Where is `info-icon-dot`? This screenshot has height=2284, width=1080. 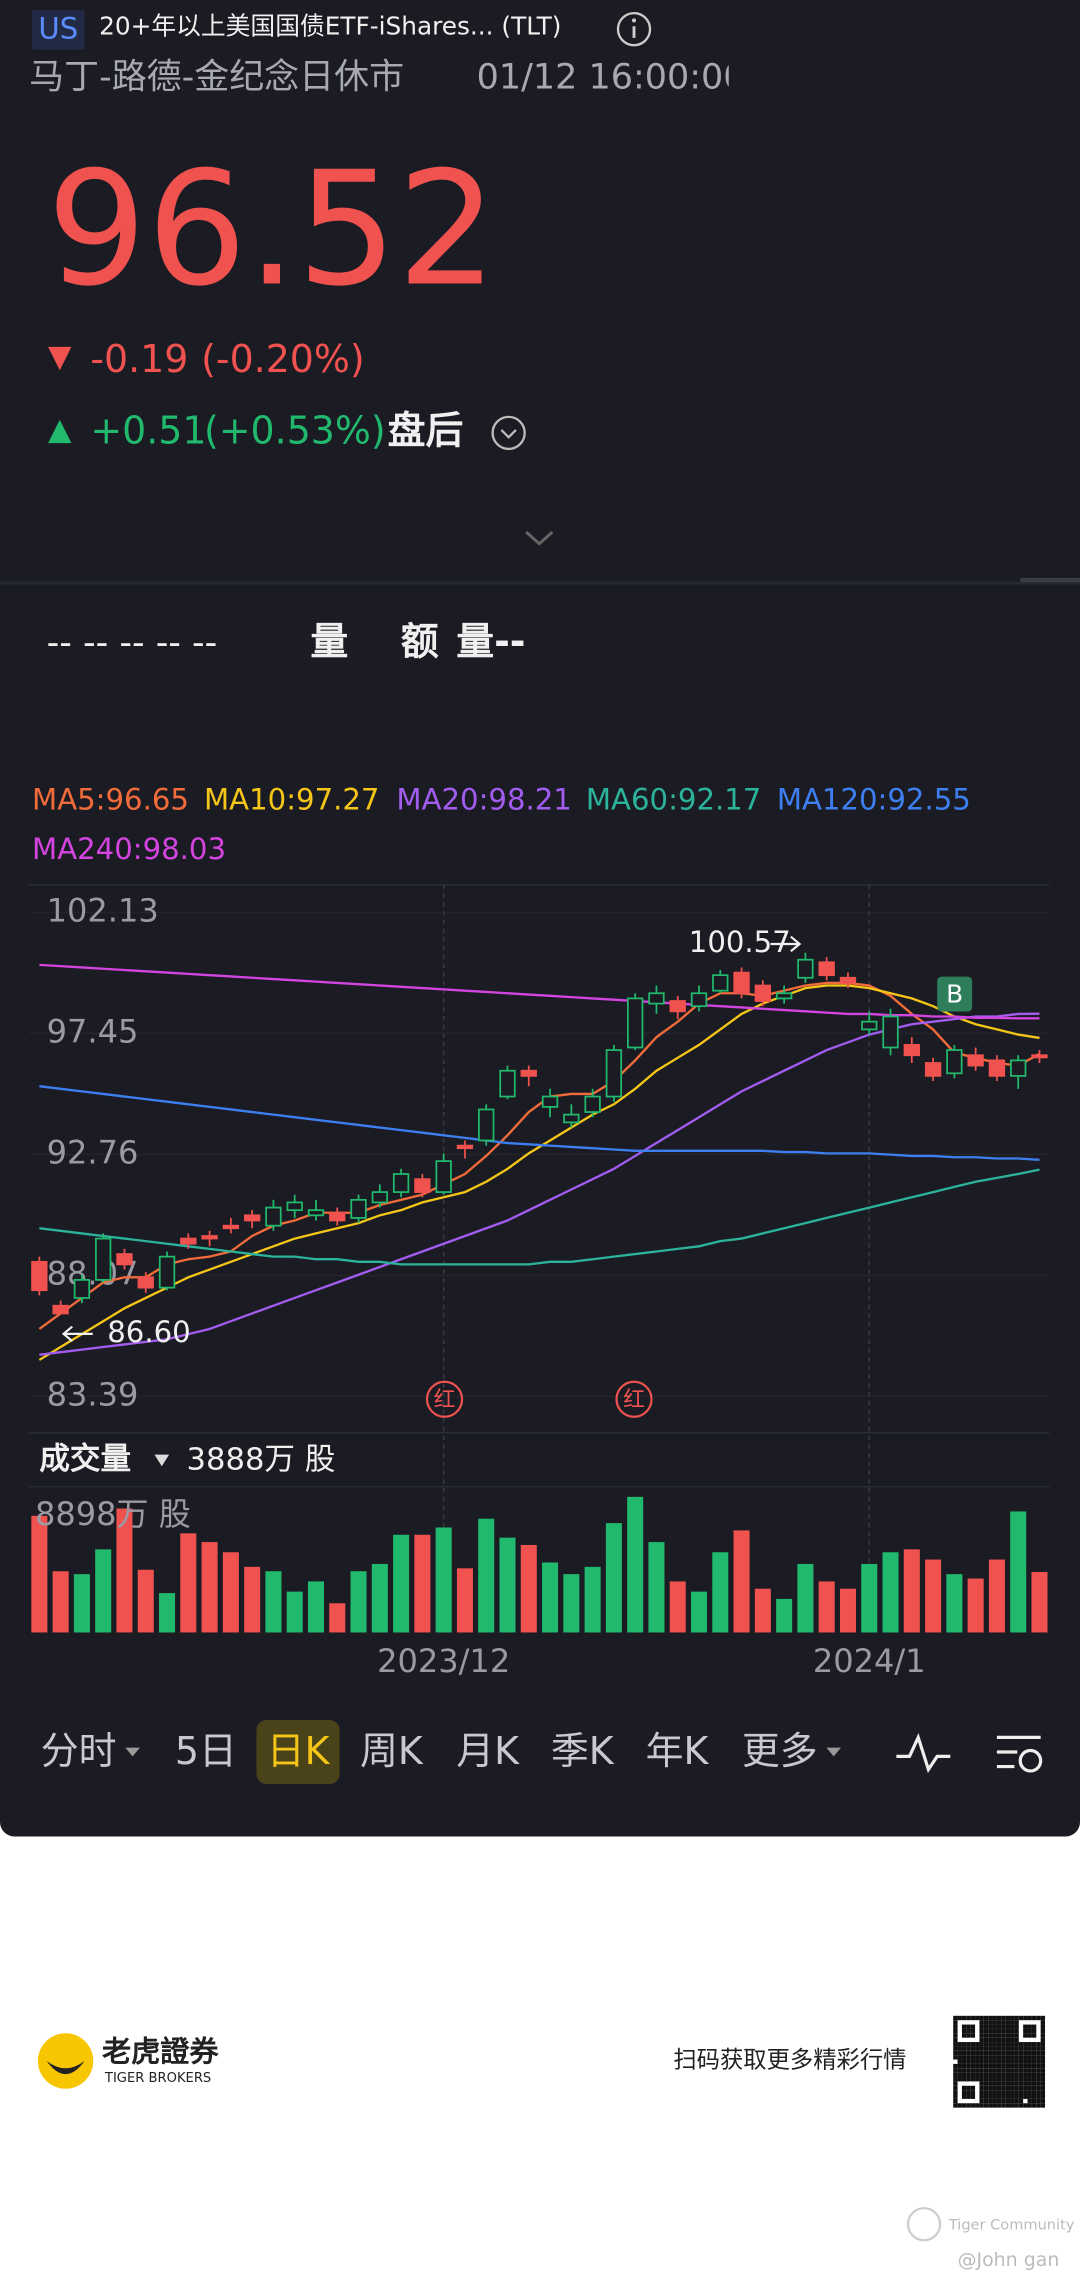 info-icon-dot is located at coordinates (634, 20).